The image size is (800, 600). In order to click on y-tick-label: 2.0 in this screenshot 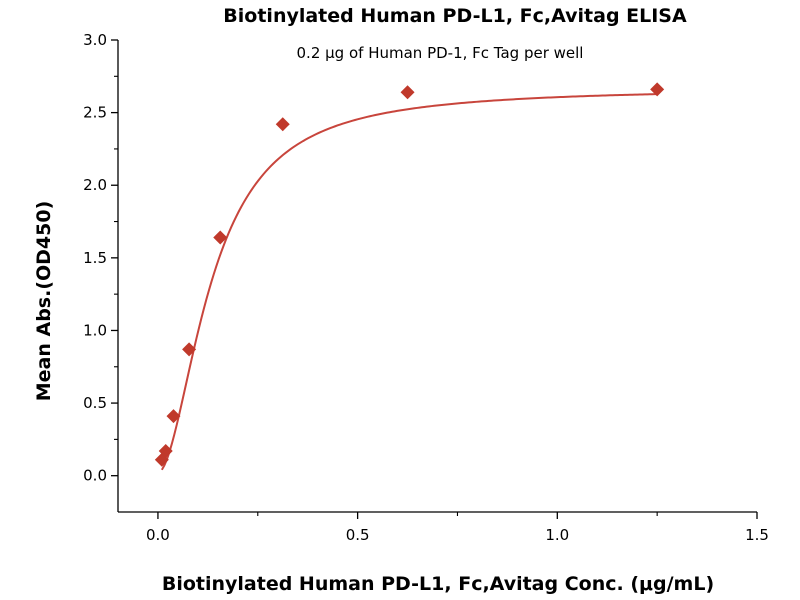, I will do `click(95, 185)`.